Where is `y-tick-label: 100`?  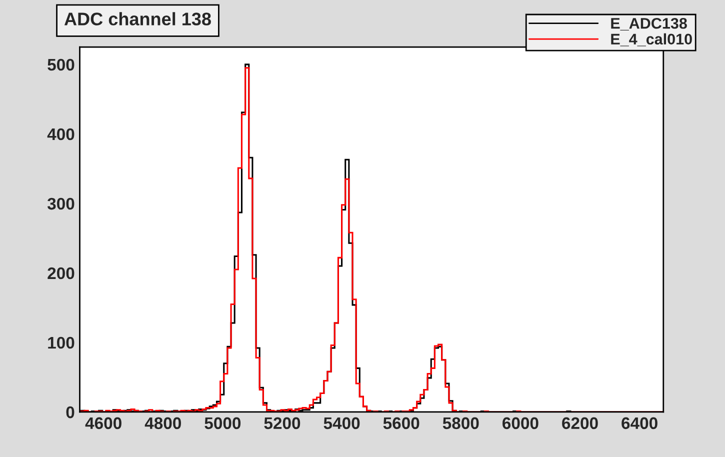 y-tick-label: 100 is located at coordinates (61, 342).